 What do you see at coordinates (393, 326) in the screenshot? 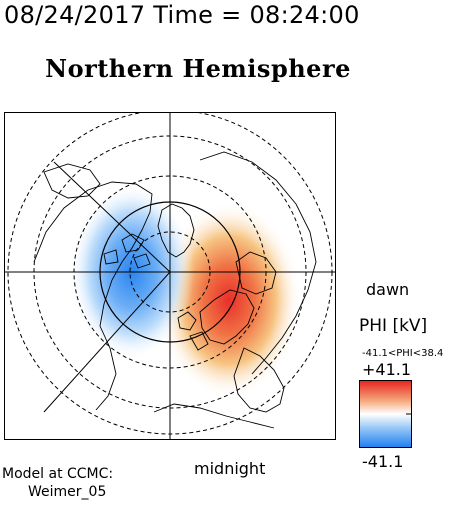
I see `colorbar-title: PHI [kV]` at bounding box center [393, 326].